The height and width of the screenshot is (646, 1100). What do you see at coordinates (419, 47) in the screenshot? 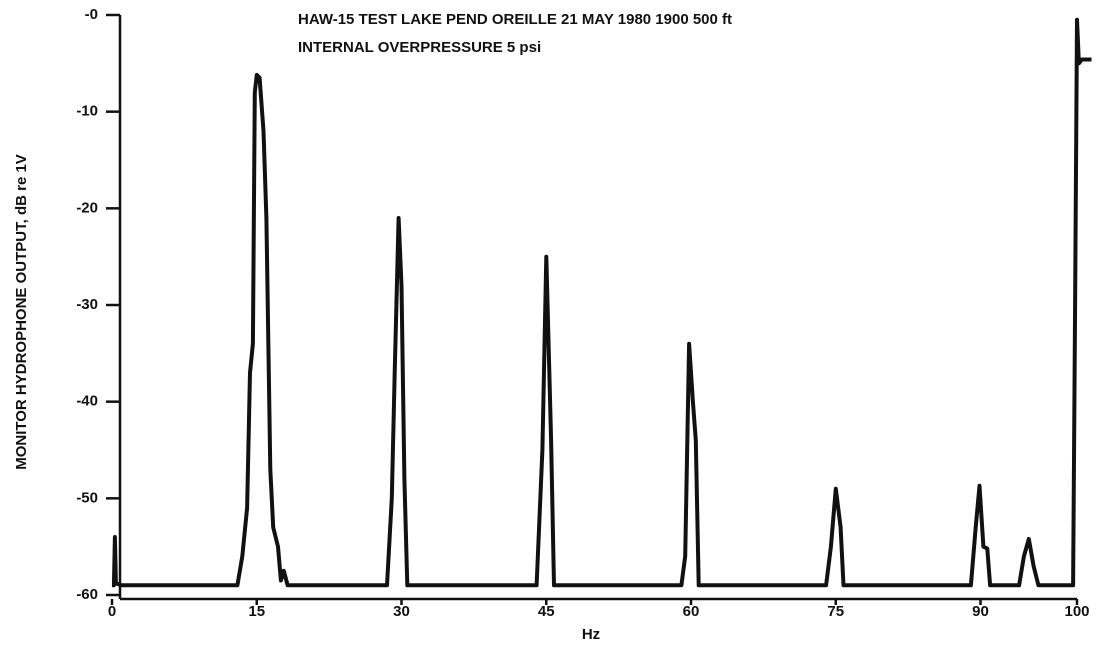
I see `chart-subtitle: INTERNAL OVERPRESSURE 5 psi` at bounding box center [419, 47].